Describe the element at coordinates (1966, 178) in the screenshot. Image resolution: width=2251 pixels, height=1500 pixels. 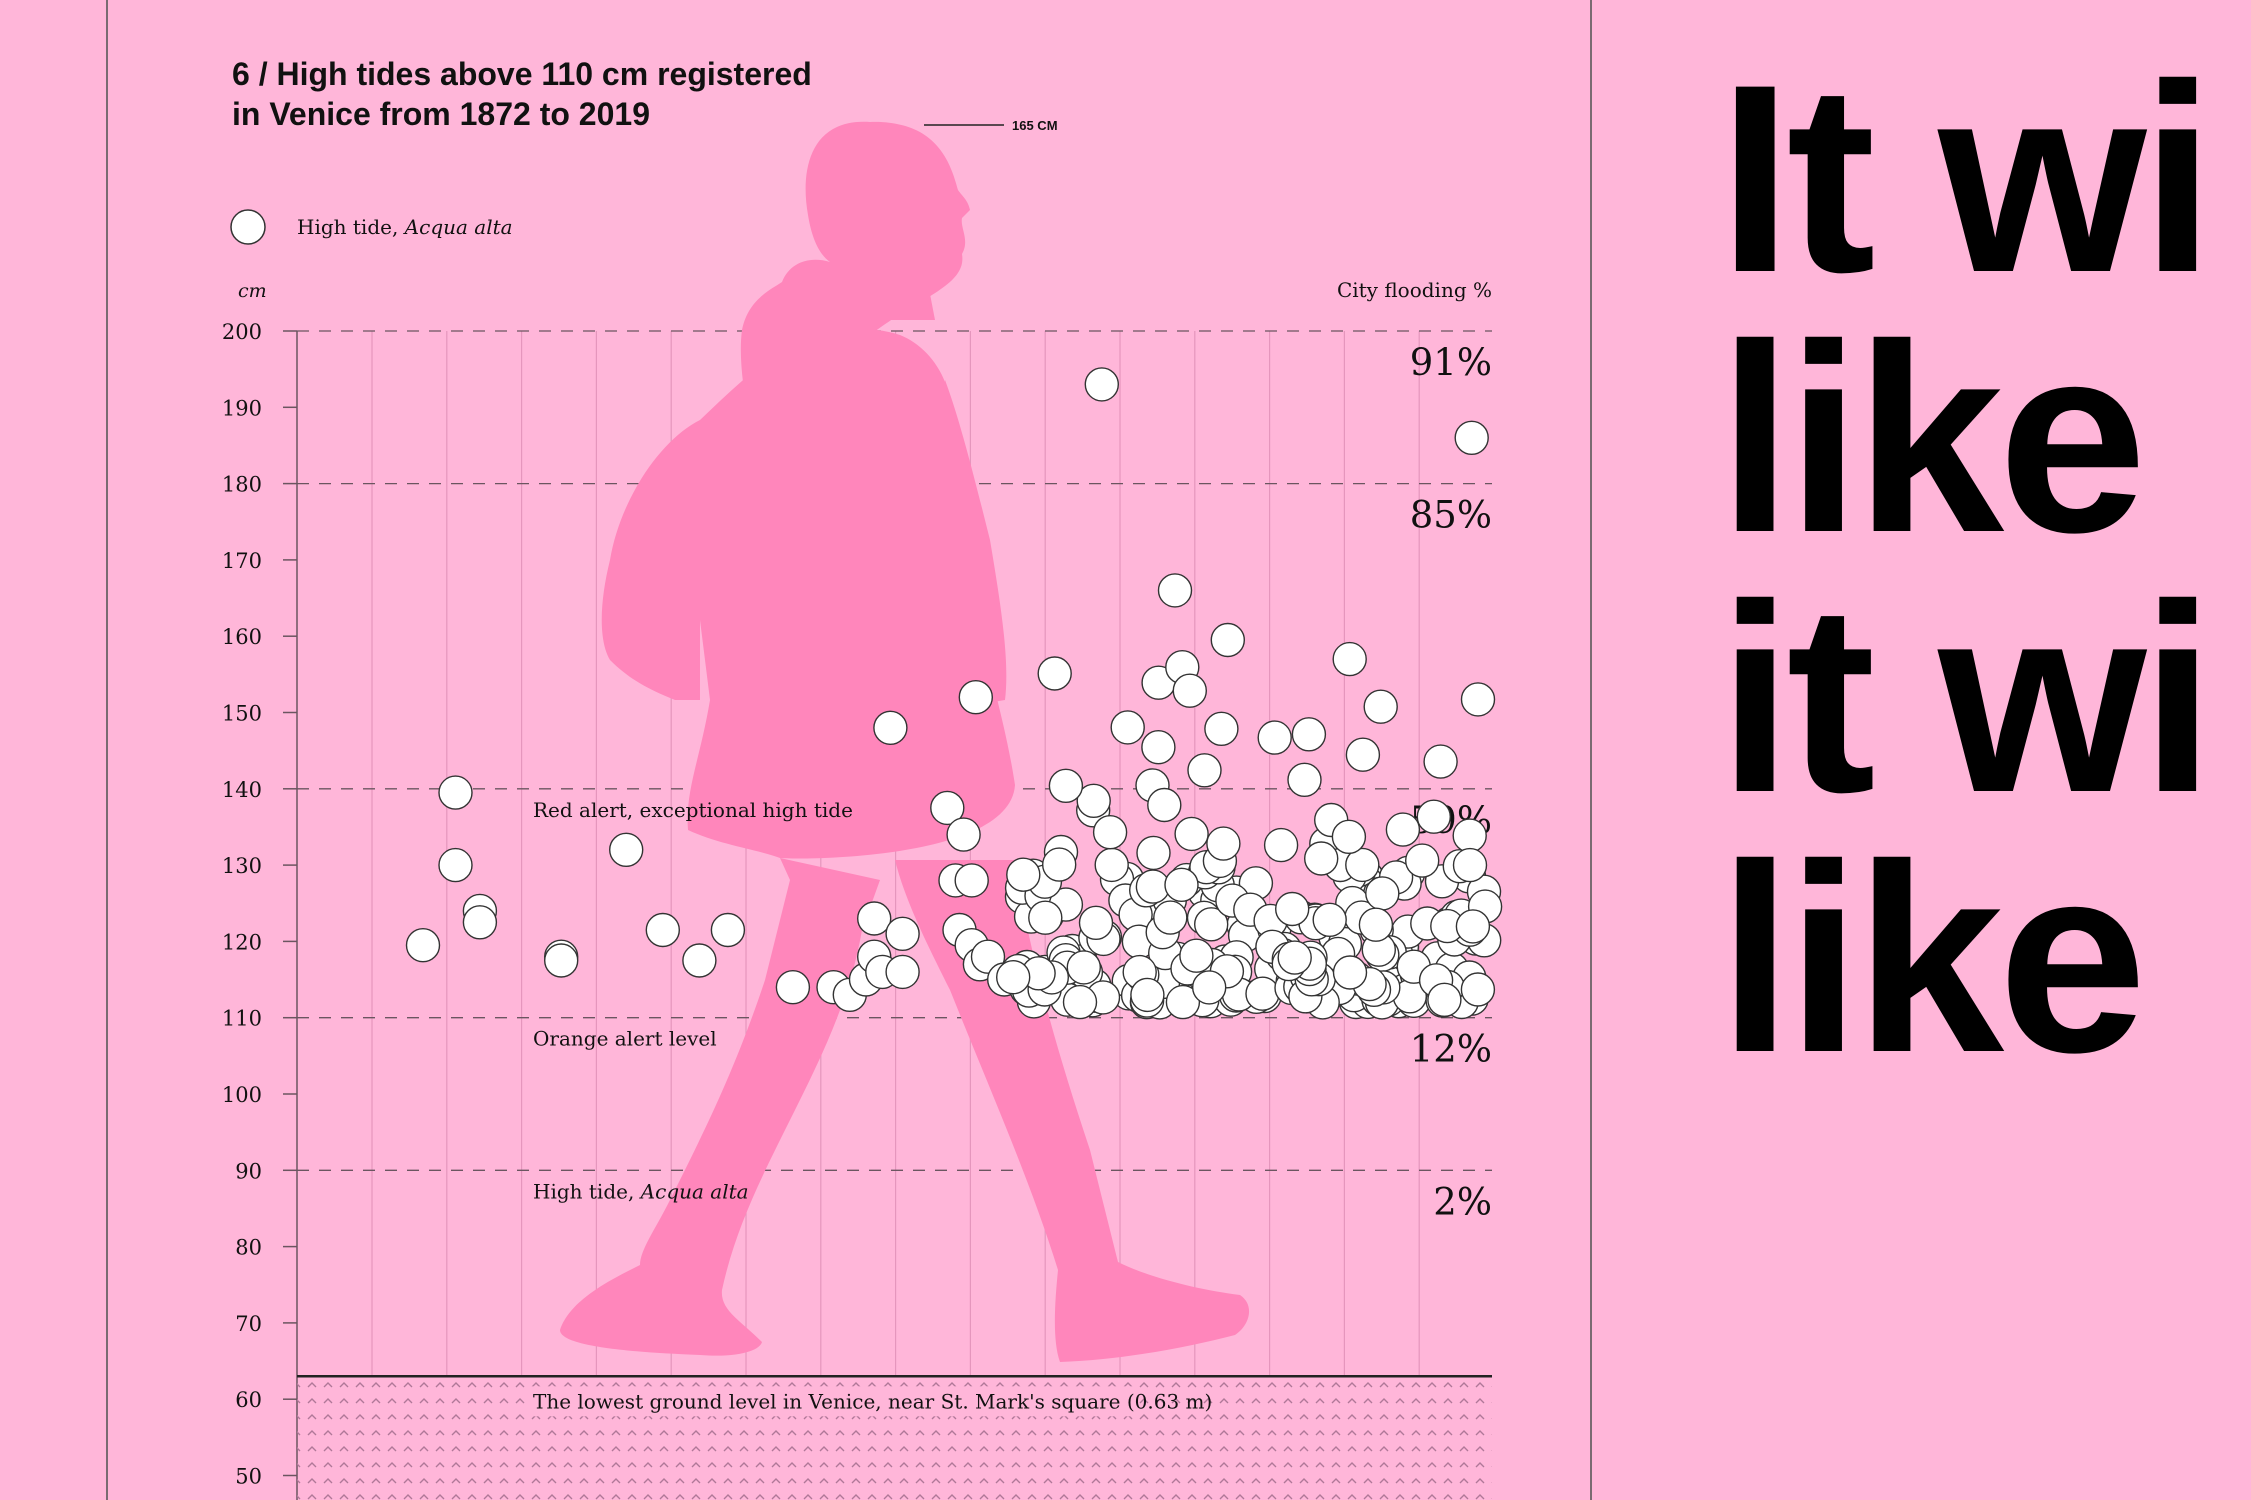
I see `big-headline-line: It wi` at that location.